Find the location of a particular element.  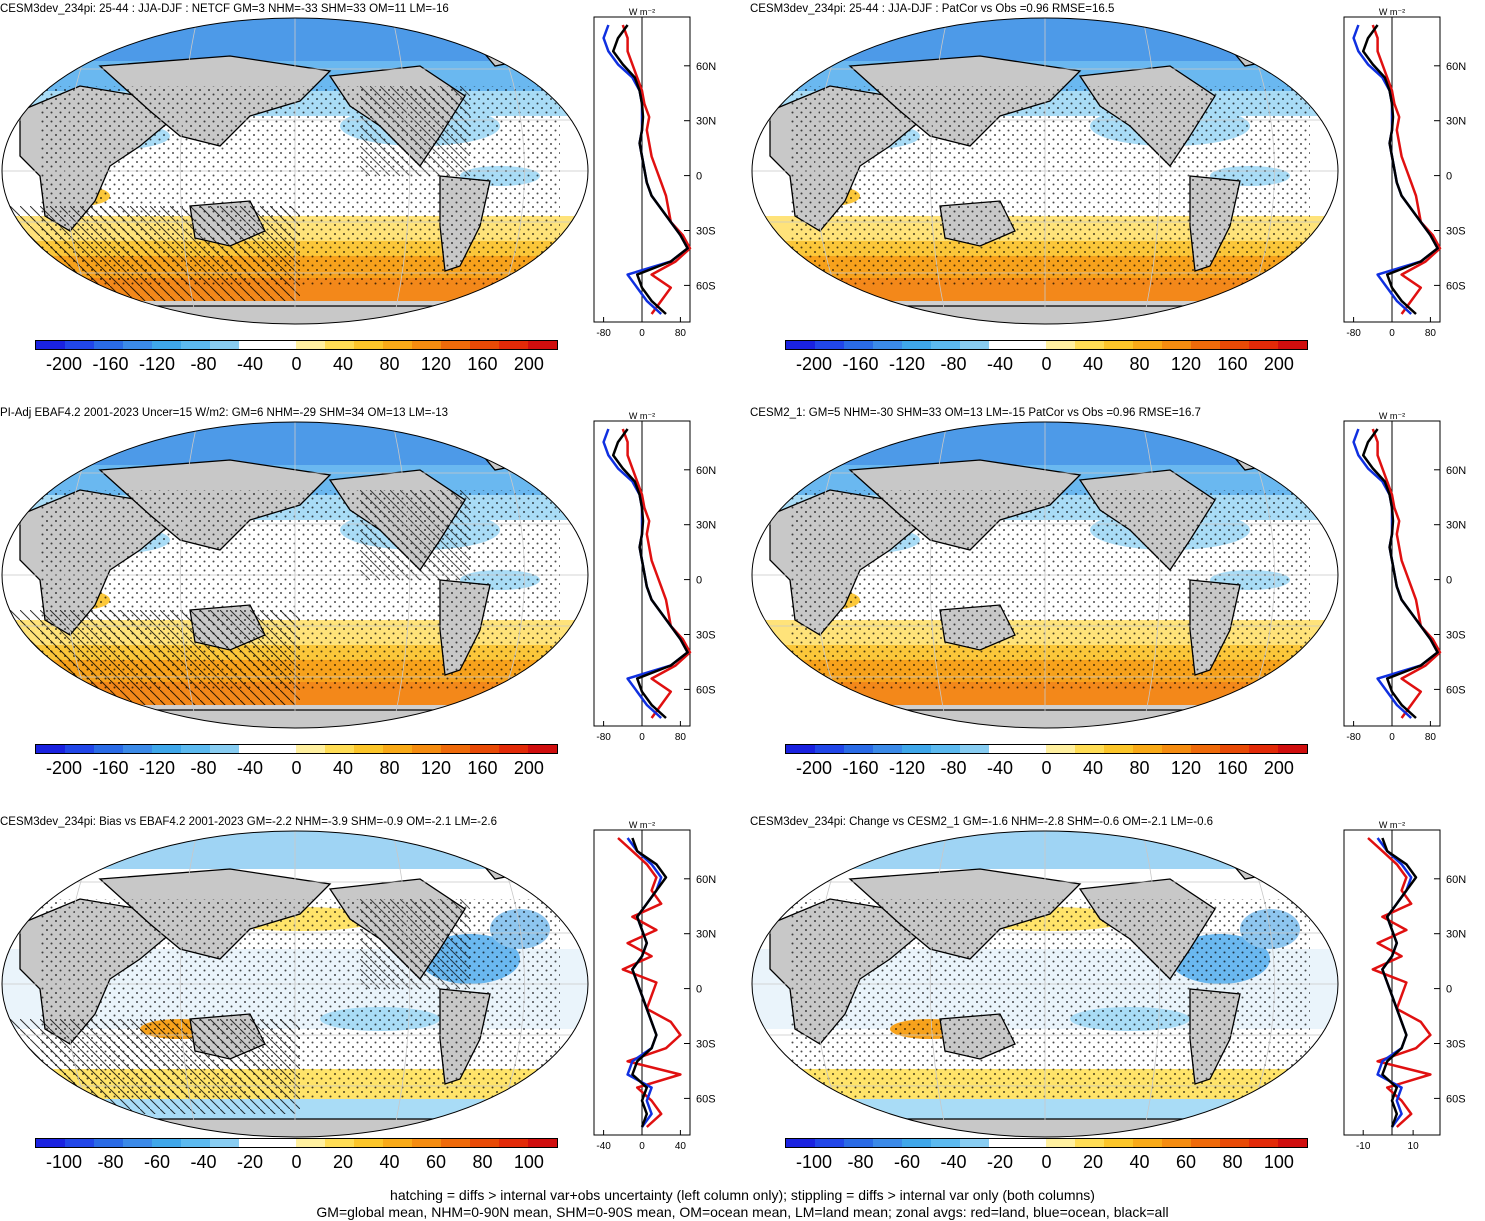

colorbar-tick-label: 20 is located at coordinates (342, 1162).